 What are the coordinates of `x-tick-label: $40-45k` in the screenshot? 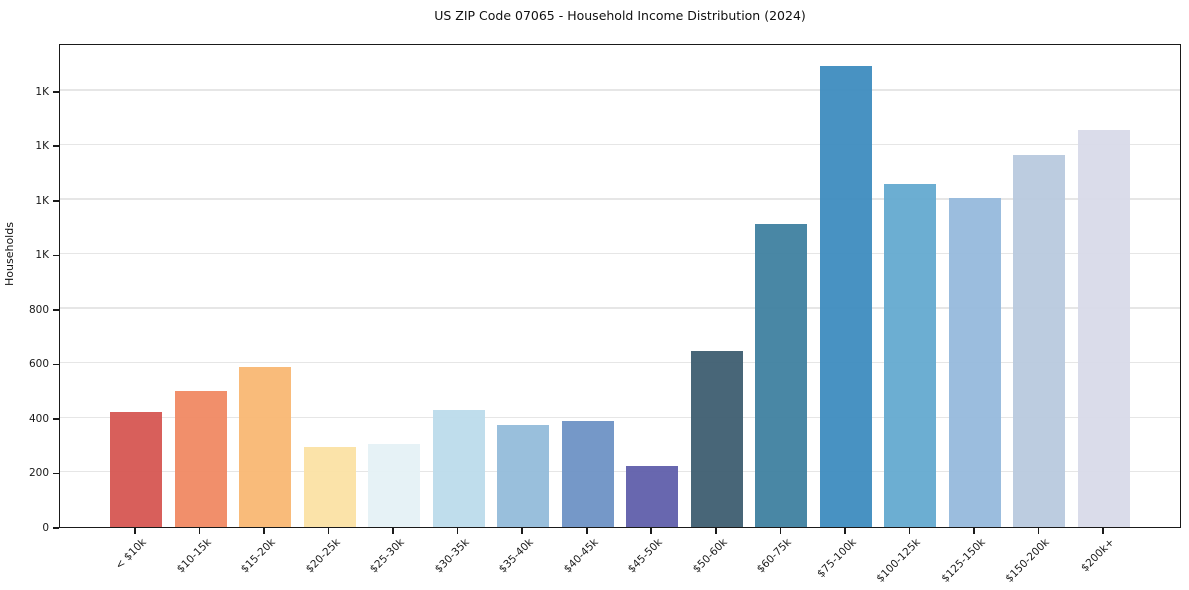 It's located at (581, 556).